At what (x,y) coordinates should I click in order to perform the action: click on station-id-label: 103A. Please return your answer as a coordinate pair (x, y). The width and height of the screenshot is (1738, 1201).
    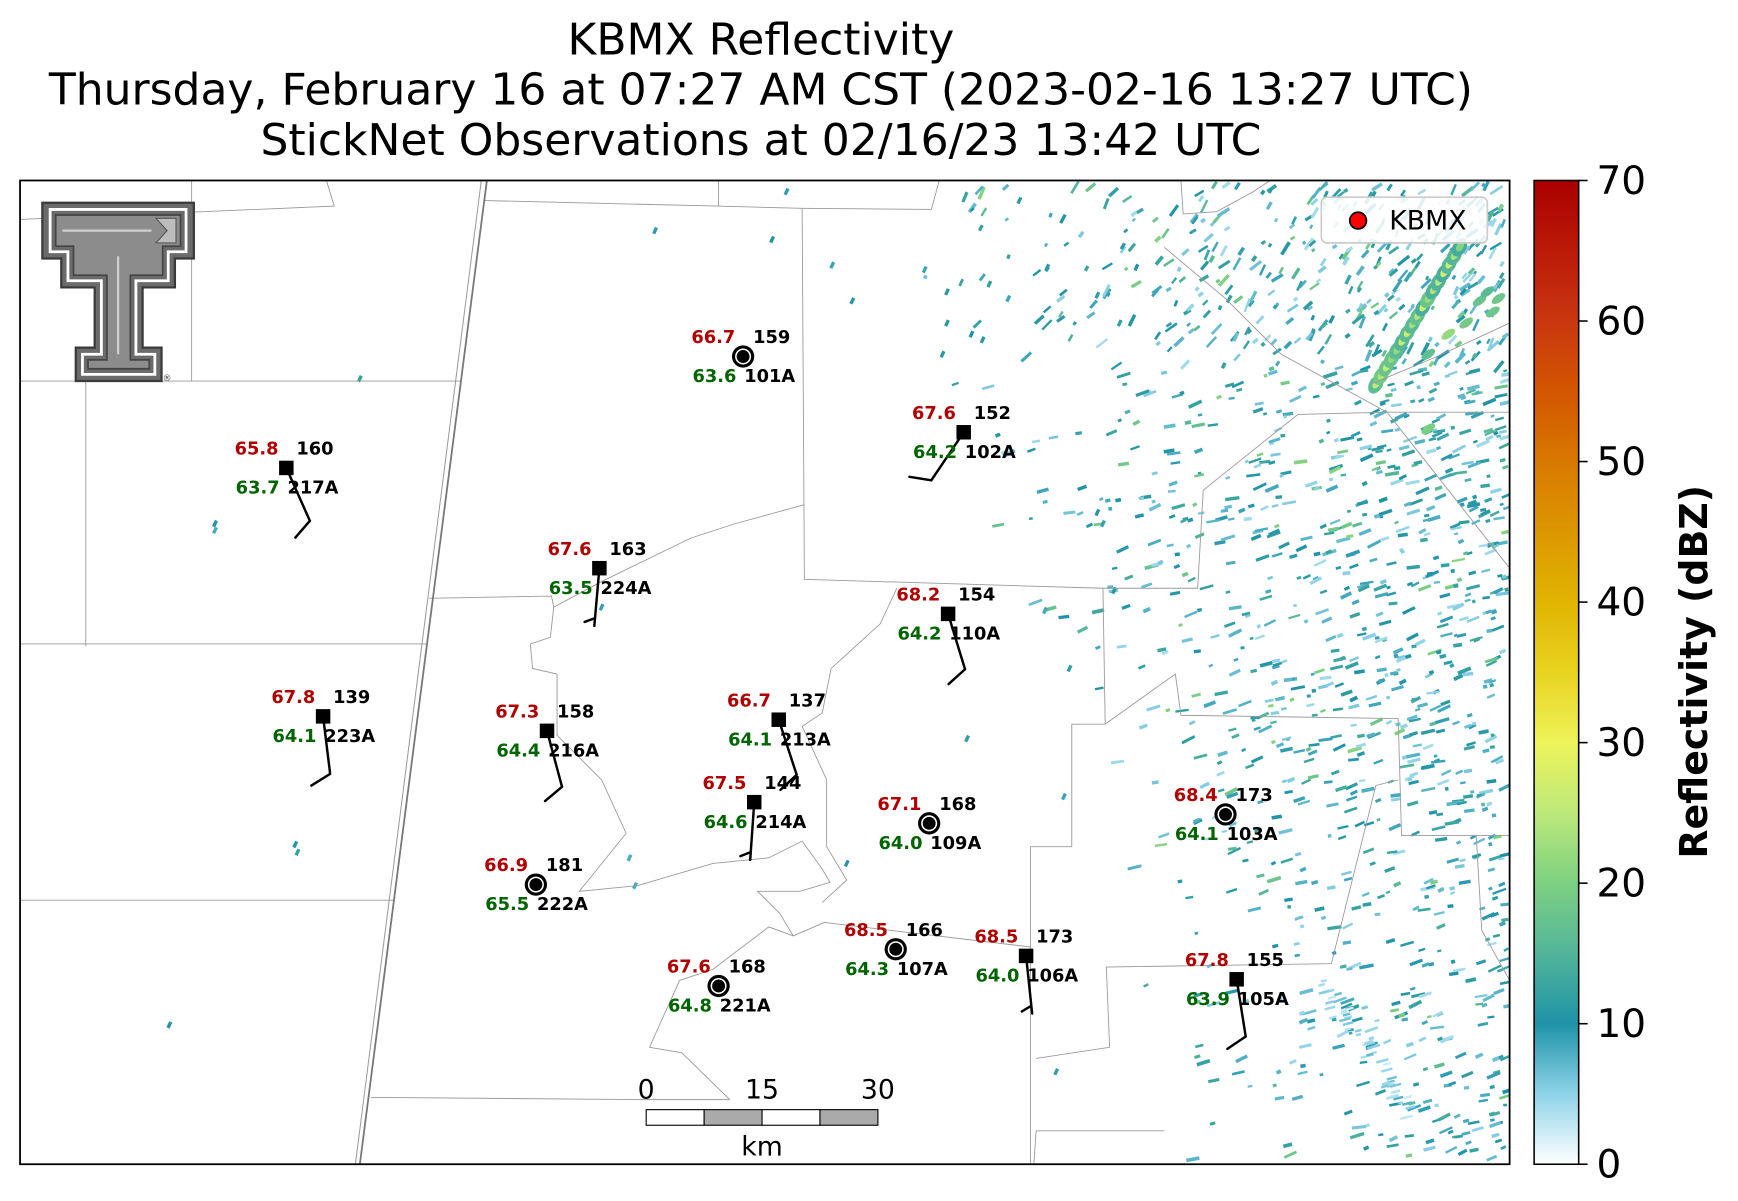
    Looking at the image, I should click on (1252, 834).